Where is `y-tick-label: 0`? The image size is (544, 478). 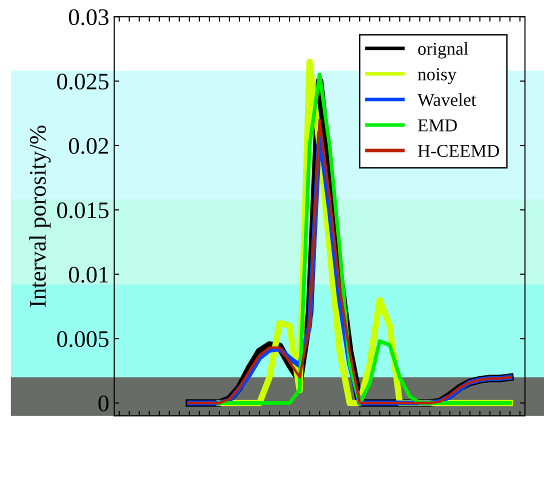
y-tick-label: 0 is located at coordinates (103, 403).